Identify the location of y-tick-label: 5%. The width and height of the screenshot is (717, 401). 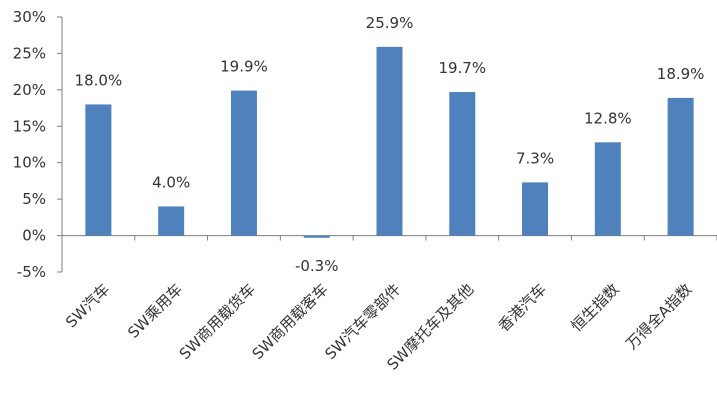
(34, 199).